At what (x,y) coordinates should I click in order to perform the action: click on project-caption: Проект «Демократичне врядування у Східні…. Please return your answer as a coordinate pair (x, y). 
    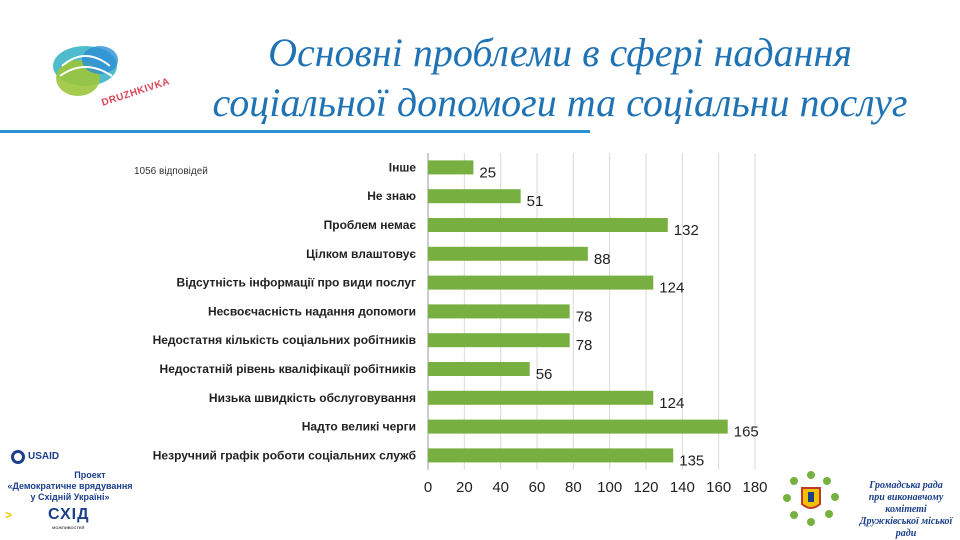
    Looking at the image, I should click on (70, 486).